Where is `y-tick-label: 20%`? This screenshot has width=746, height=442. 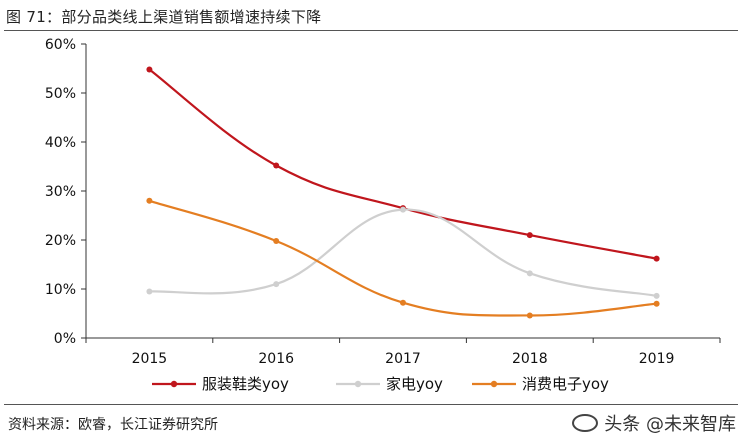
y-tick-label: 20% is located at coordinates (60, 241).